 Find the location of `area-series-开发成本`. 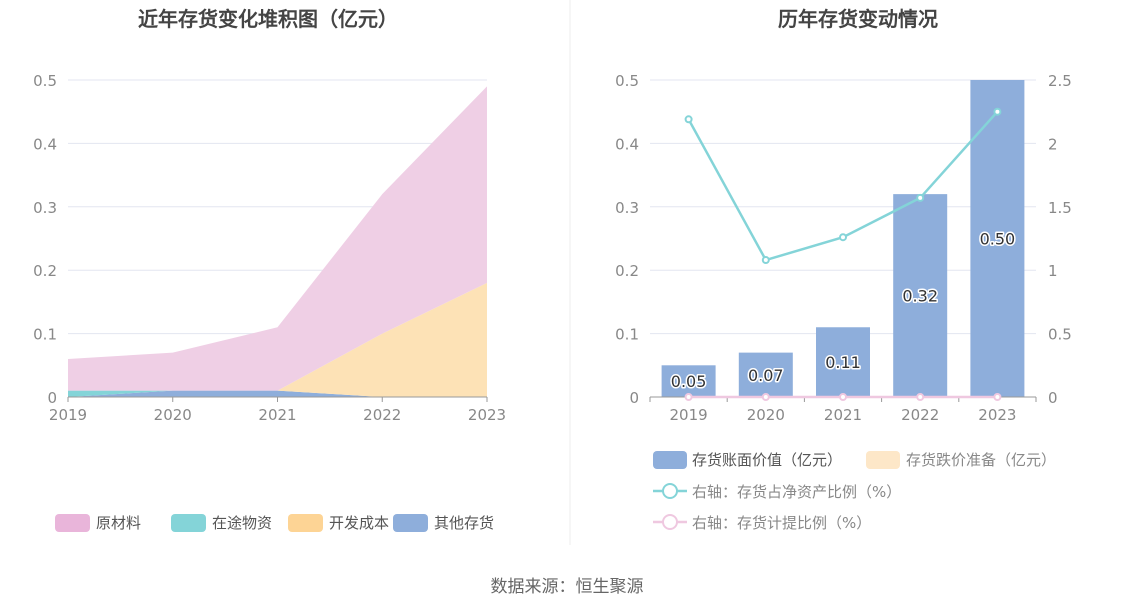

area-series-开发成本 is located at coordinates (277, 339).